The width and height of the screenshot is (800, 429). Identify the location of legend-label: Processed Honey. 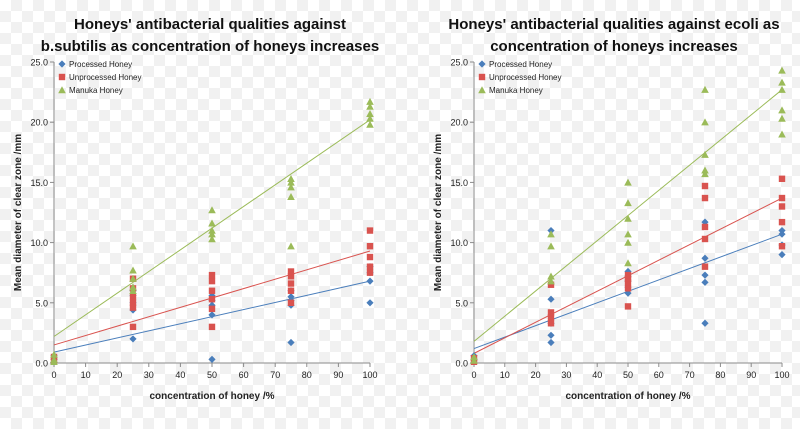
(520, 64).